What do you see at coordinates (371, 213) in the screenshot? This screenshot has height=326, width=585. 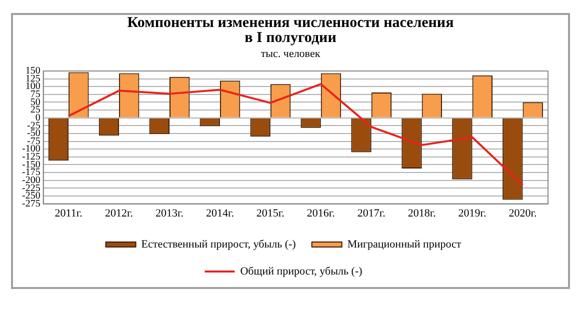 I see `x-tick-label: 2017г.` at bounding box center [371, 213].